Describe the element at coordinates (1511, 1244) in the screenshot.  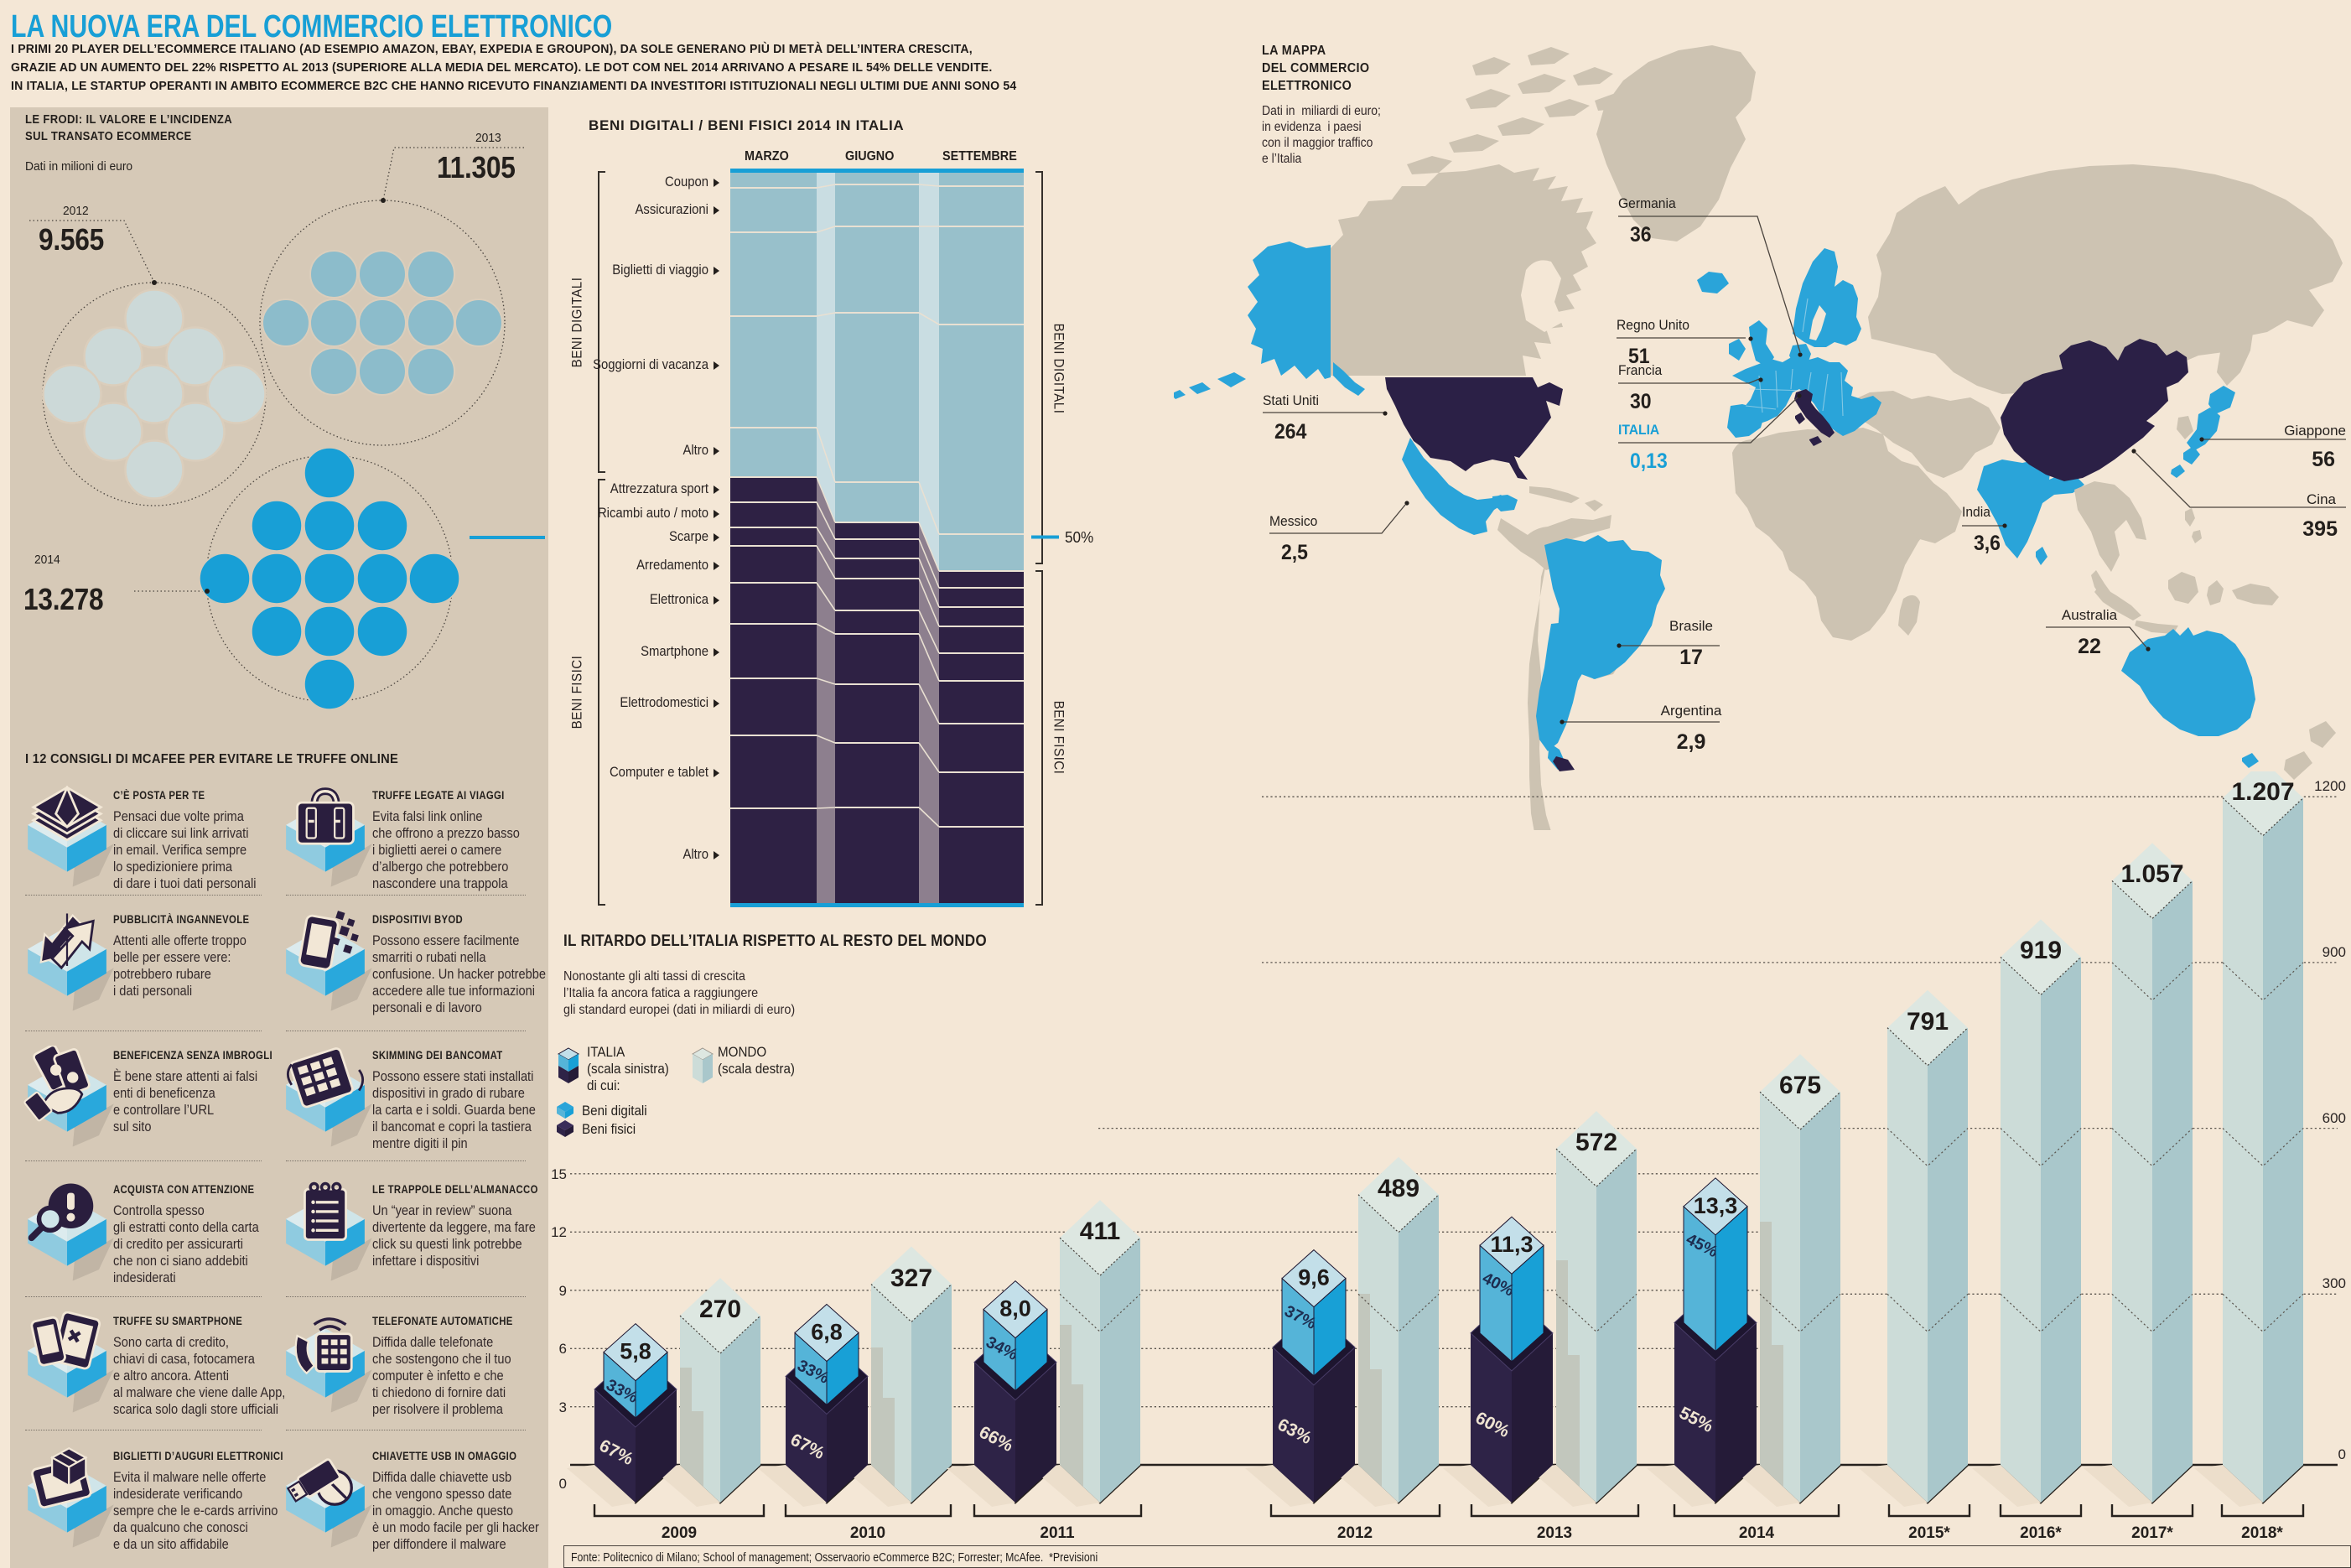
I see `svg-text: 11,3` at that location.